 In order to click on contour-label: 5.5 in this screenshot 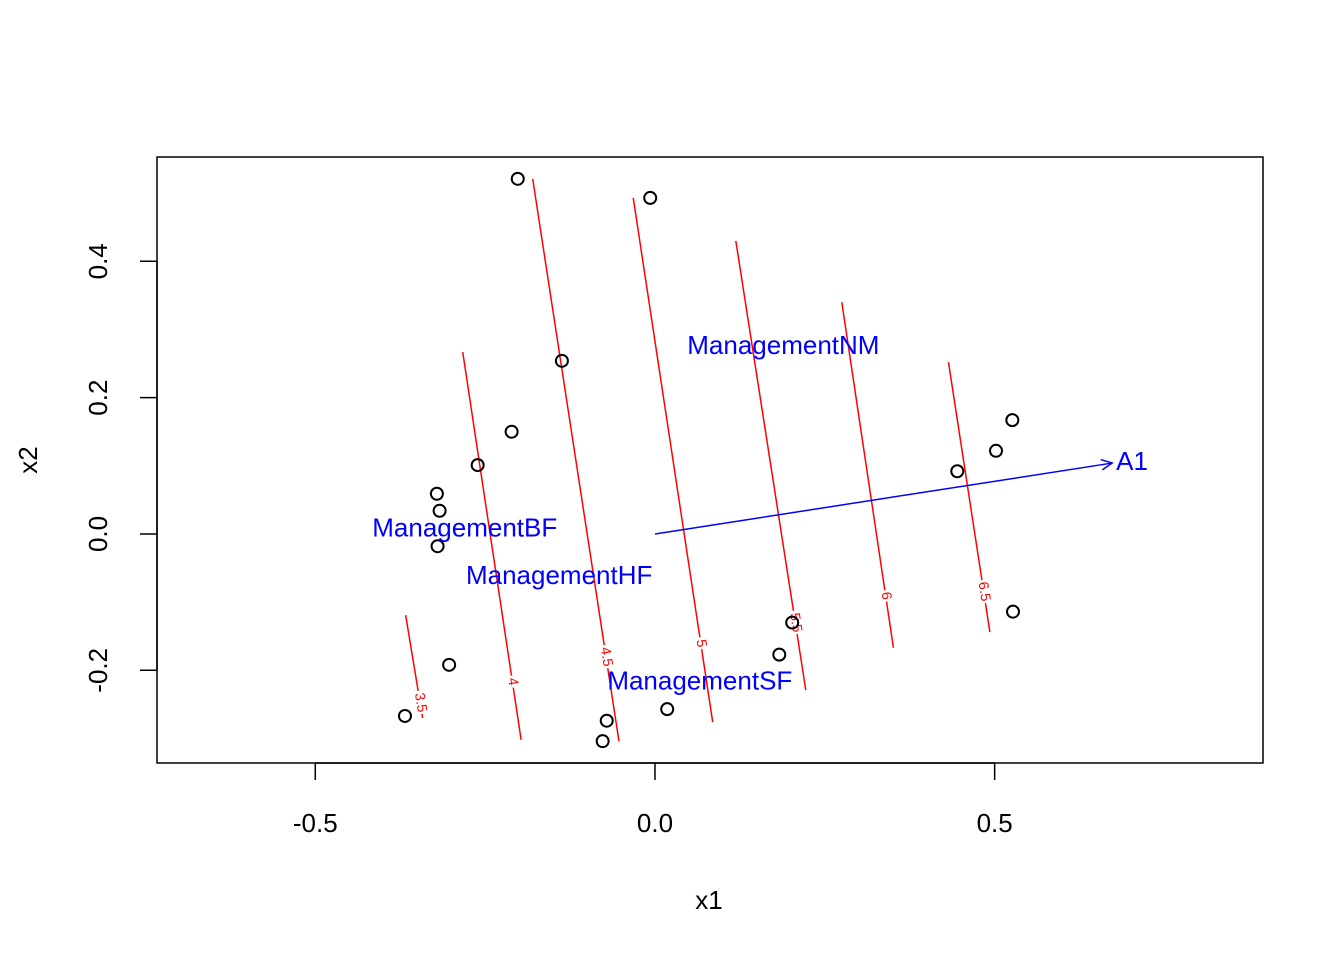, I will do `click(796, 623)`.